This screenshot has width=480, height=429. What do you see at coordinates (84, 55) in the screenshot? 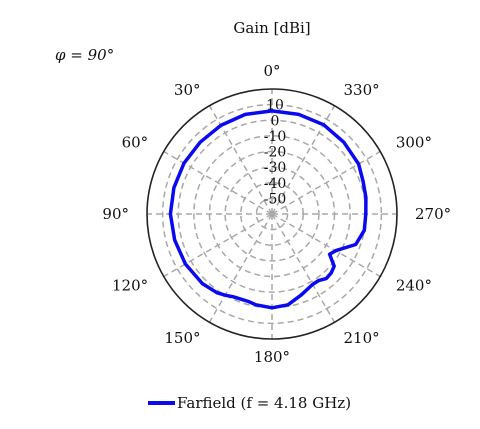
I see `phi-annotation: φ = 90°` at bounding box center [84, 55].